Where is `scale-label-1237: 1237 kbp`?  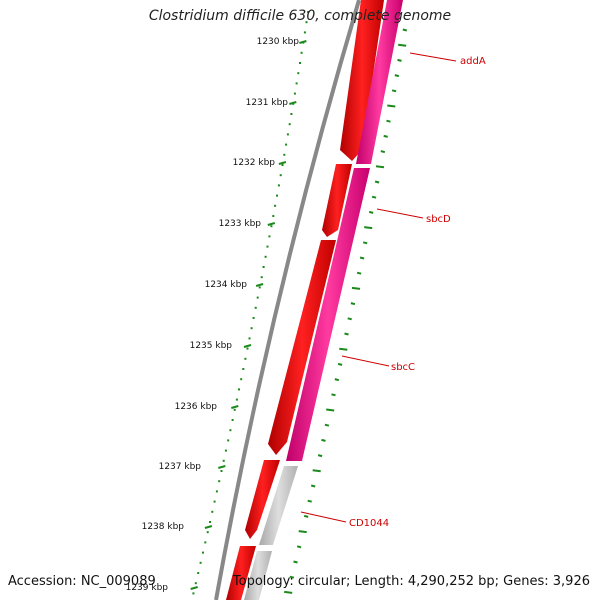 scale-label-1237: 1237 kbp is located at coordinates (180, 467).